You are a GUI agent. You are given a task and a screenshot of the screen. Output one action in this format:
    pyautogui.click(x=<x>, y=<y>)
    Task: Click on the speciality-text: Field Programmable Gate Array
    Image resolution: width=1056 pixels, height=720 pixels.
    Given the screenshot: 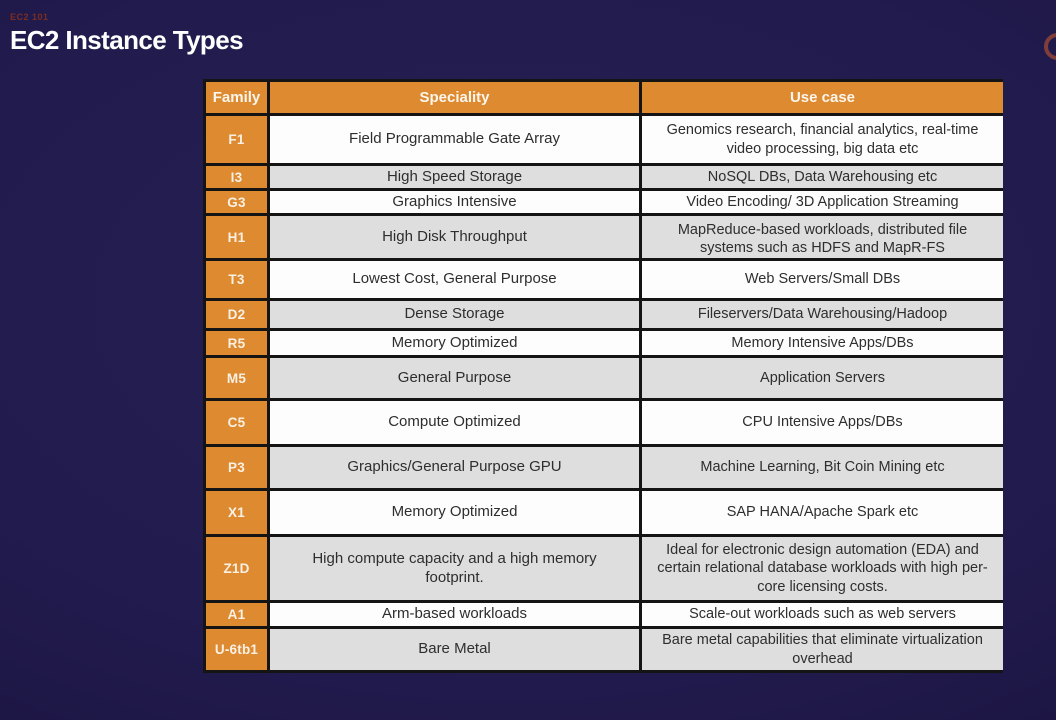 What is the action you would take?
    pyautogui.click(x=454, y=139)
    